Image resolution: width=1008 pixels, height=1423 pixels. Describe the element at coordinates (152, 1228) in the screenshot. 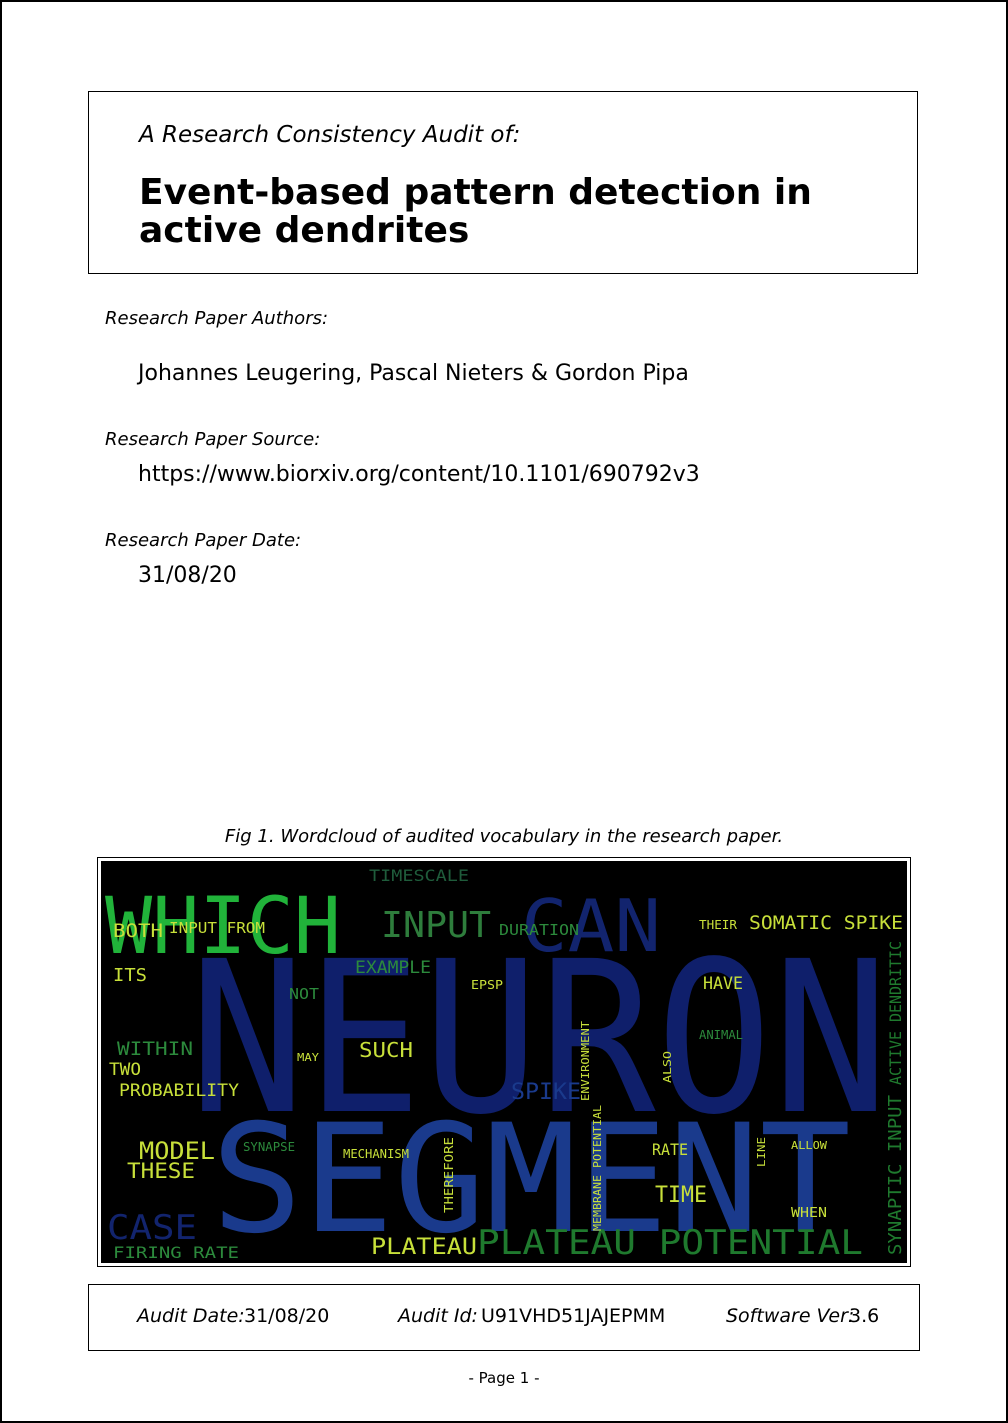

I see `wordcloud-word-case: CASE` at that location.